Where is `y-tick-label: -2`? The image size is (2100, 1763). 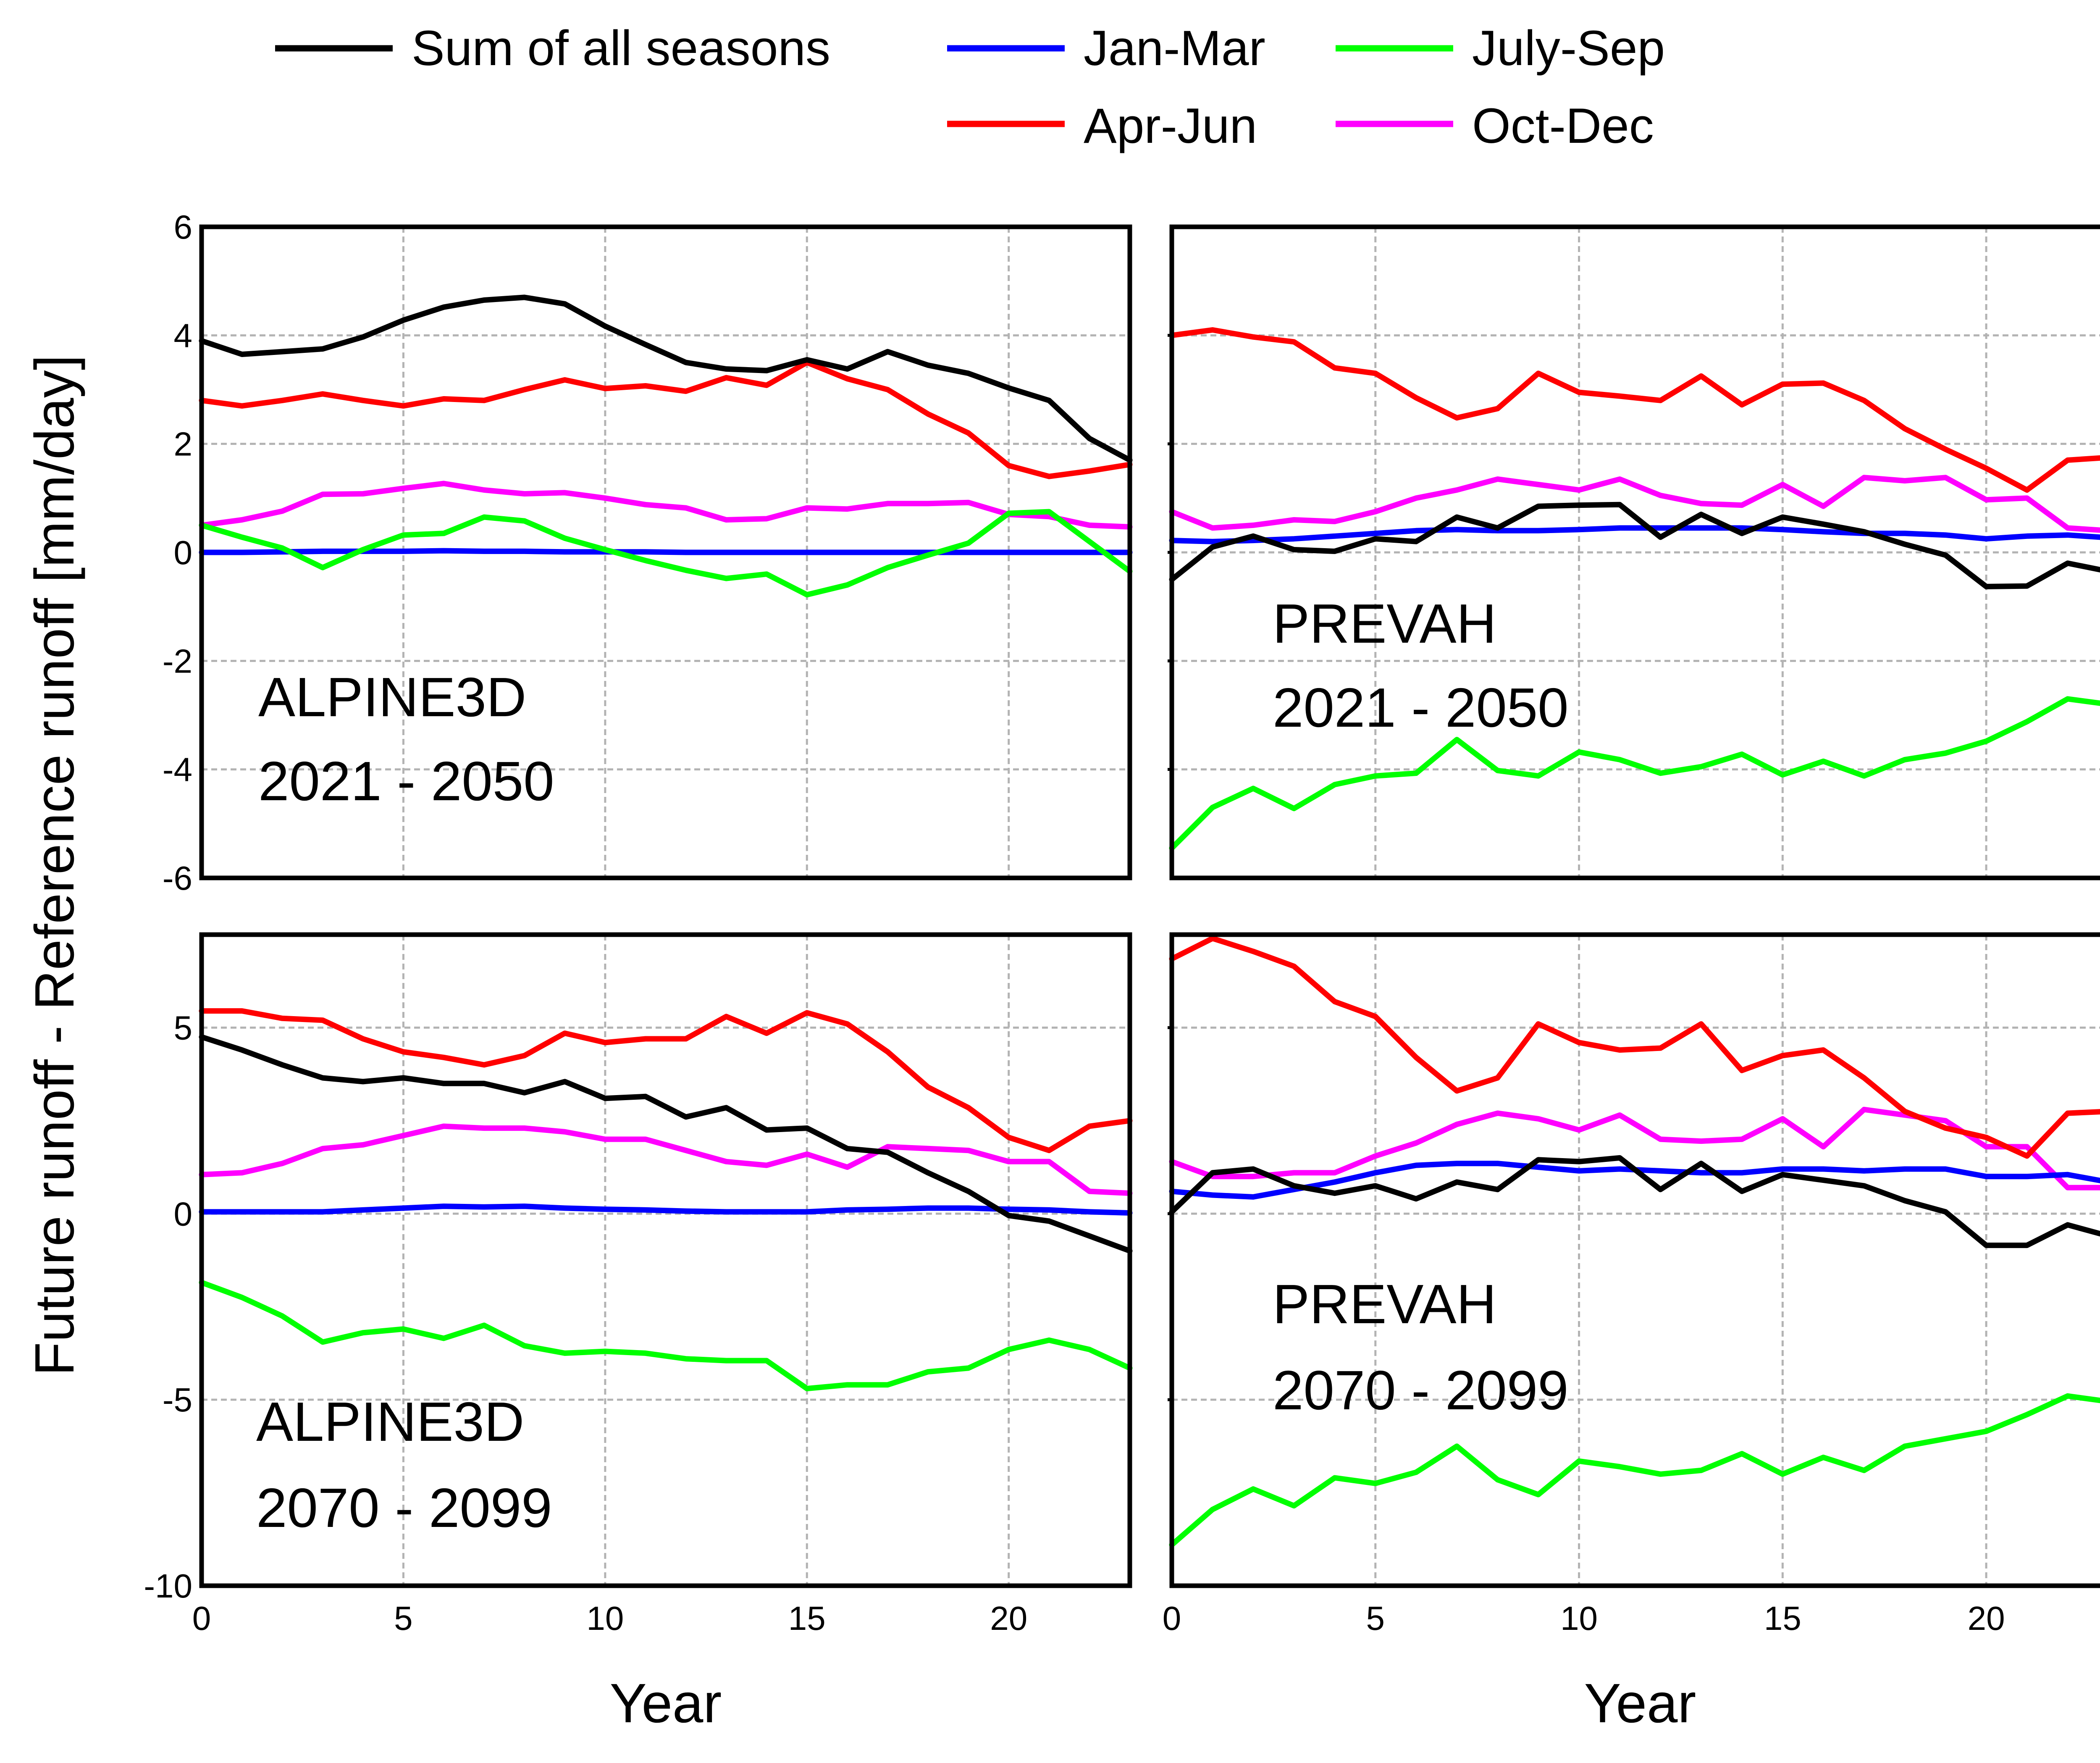
y-tick-label: -2 is located at coordinates (177, 661).